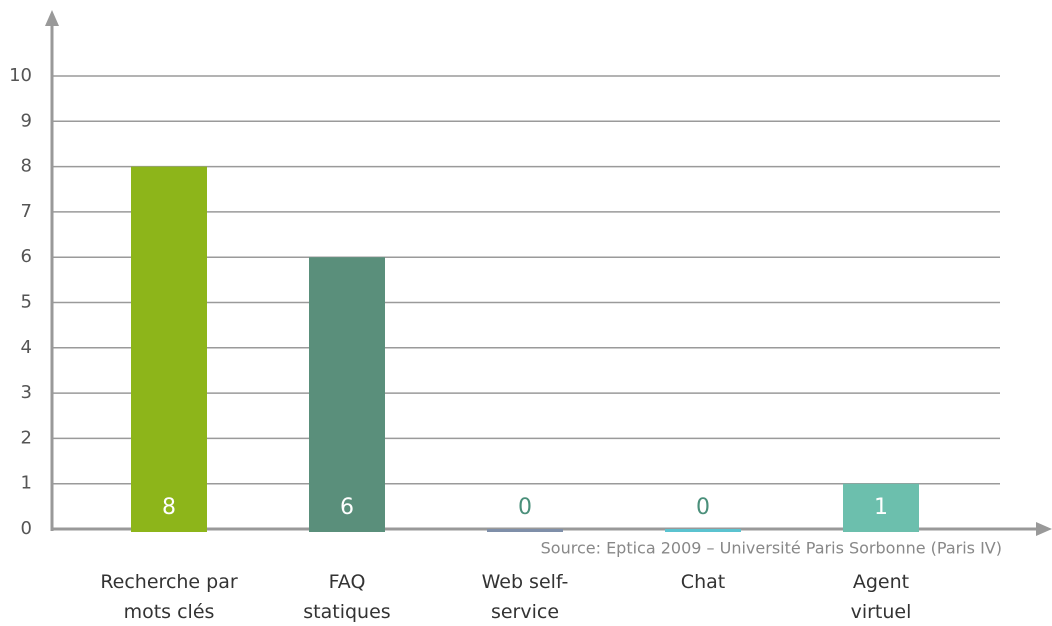  Describe the element at coordinates (26, 211) in the screenshot. I see `y-tick-label: 7` at that location.